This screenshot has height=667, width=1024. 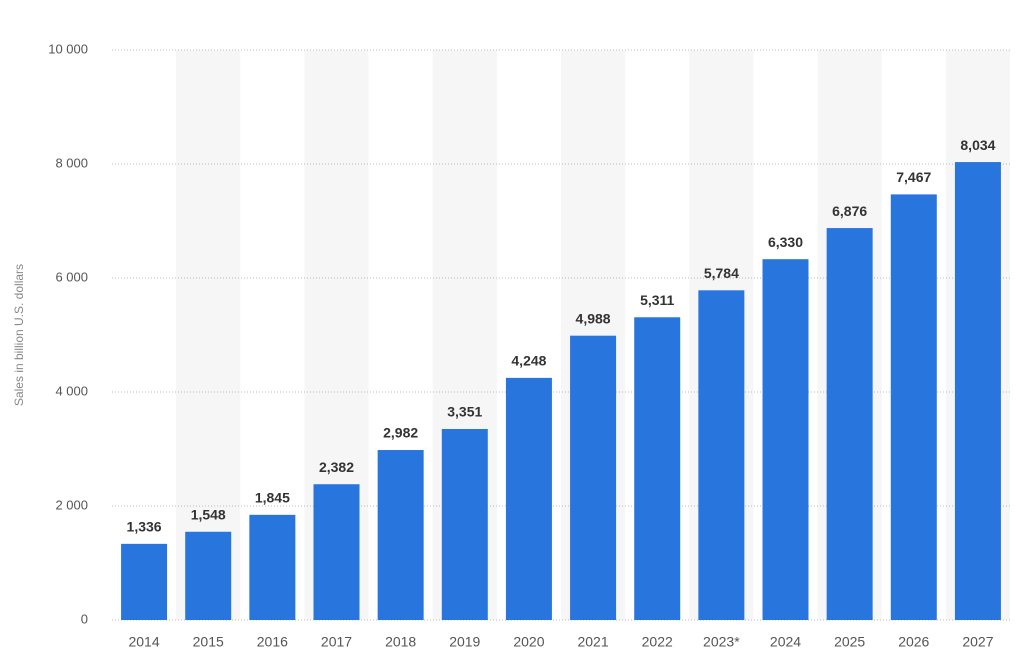 I want to click on y-axis-label: Sales in billion U.S. dollars, so click(x=19, y=335).